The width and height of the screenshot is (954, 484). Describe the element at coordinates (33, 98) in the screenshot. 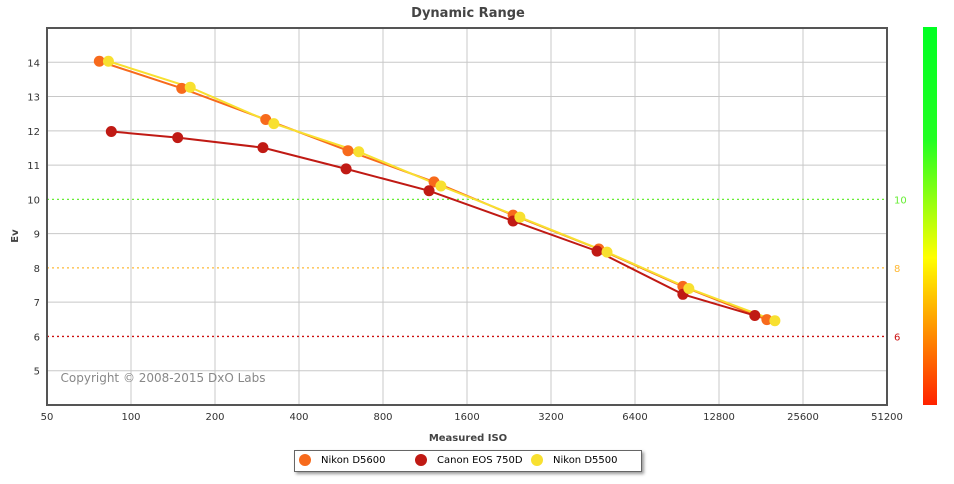

I see `y-tick-label: 13` at that location.